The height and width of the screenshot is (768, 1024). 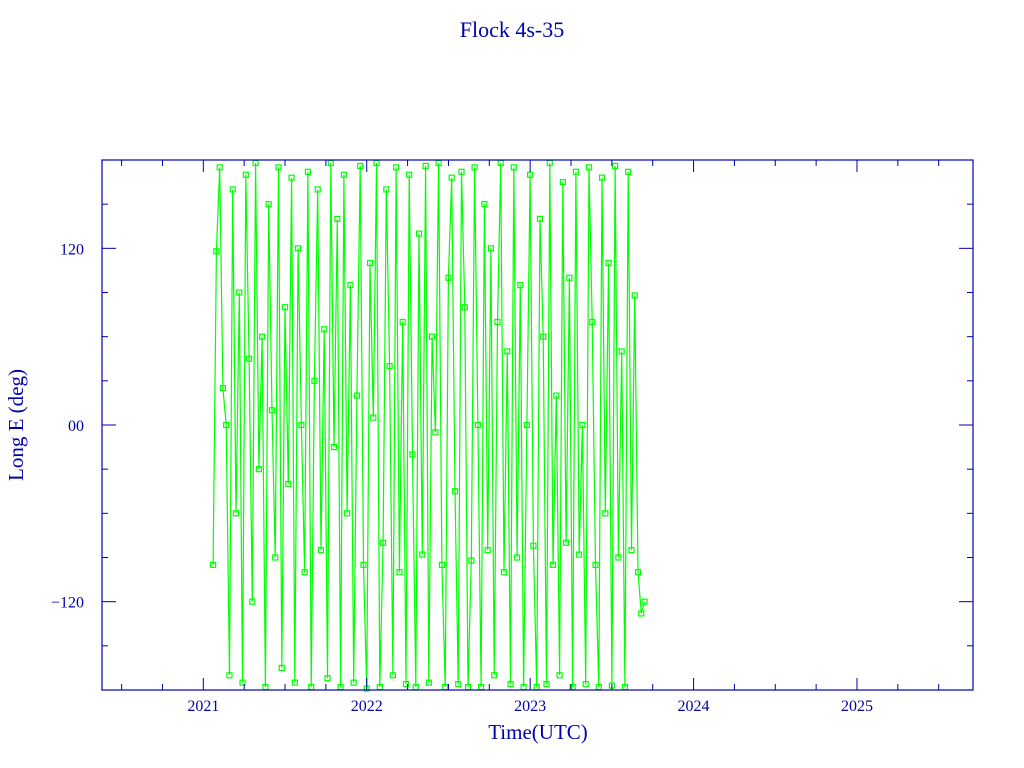 I want to click on x-tick-labels: 2021 2022 2023 2024 2025, so click(x=530, y=706).